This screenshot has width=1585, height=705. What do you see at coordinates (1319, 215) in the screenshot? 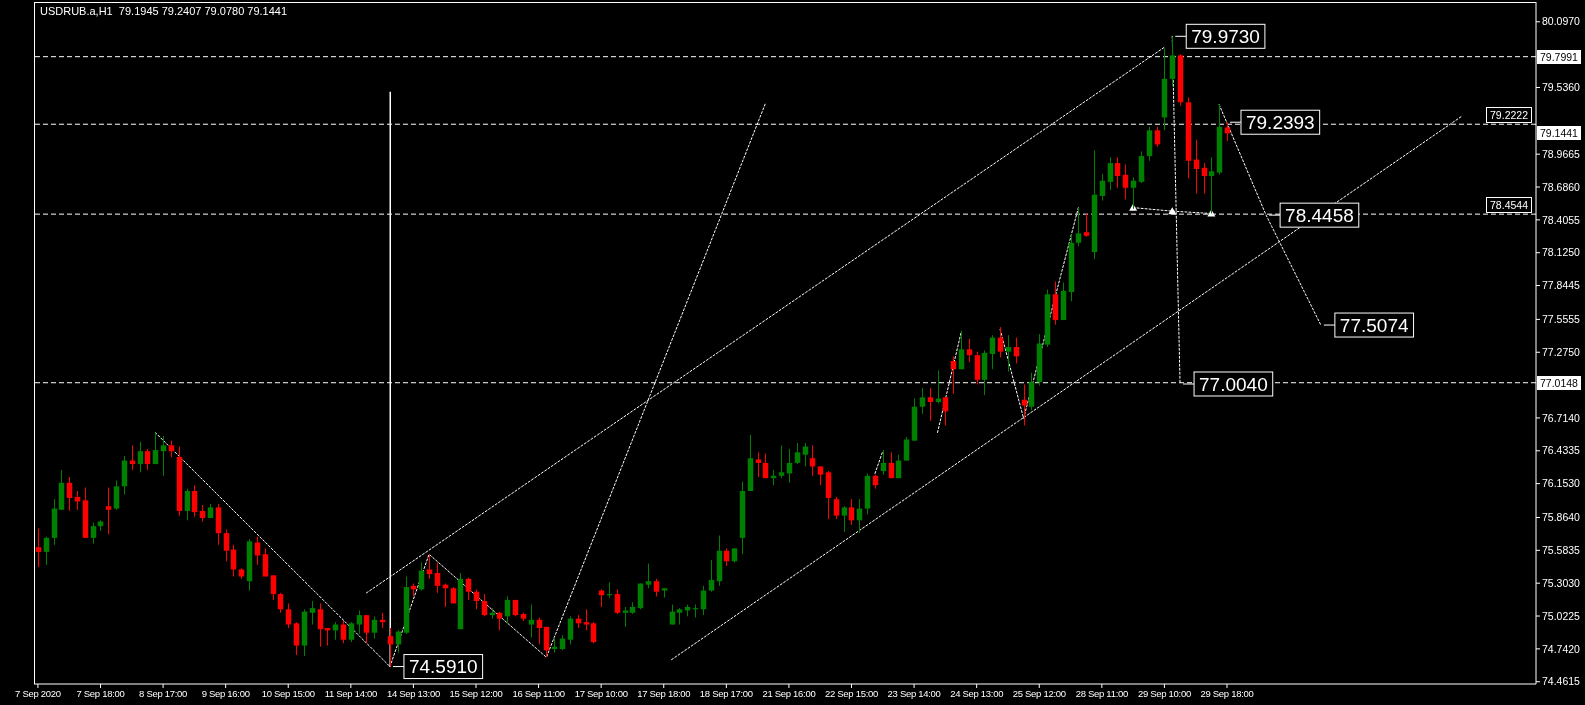
I see `data-label: 78.4458` at bounding box center [1319, 215].